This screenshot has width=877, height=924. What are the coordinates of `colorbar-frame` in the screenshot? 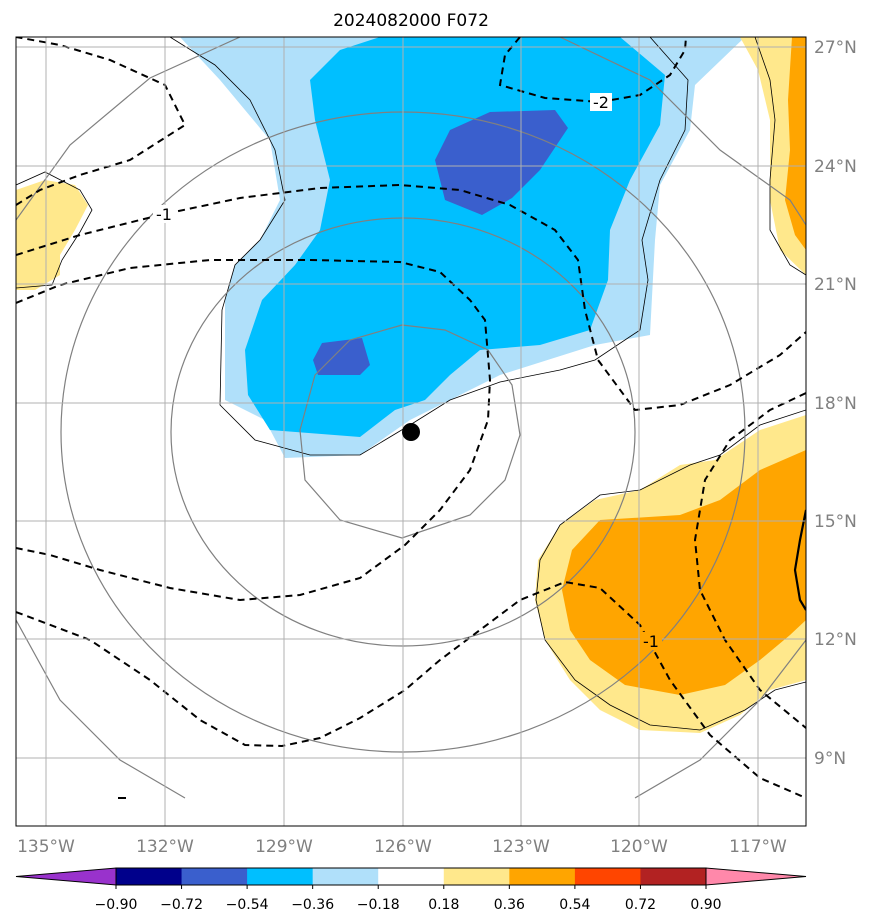 It's located at (411, 876).